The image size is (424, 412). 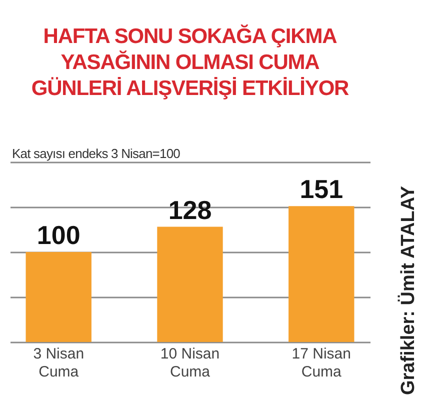 I want to click on chart-subtitle: Kat sayısı endeks 3 Nisan=100, so click(x=96, y=153).